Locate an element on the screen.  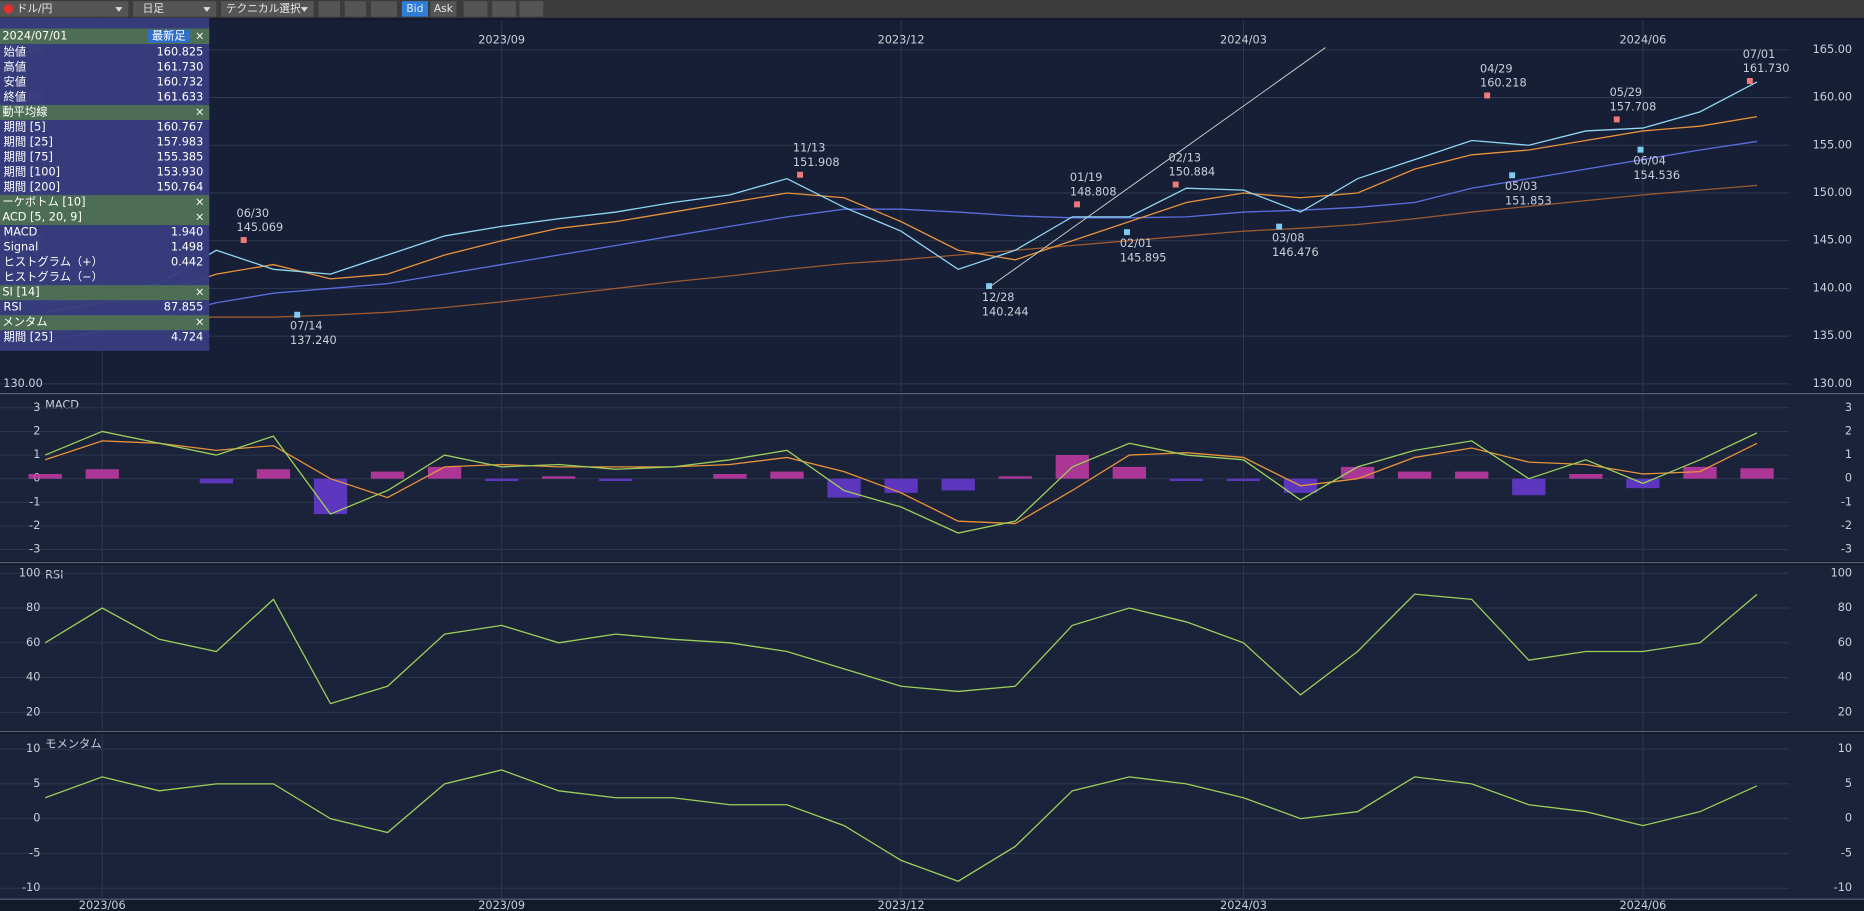
zoom-out-button is located at coordinates (504, 9).